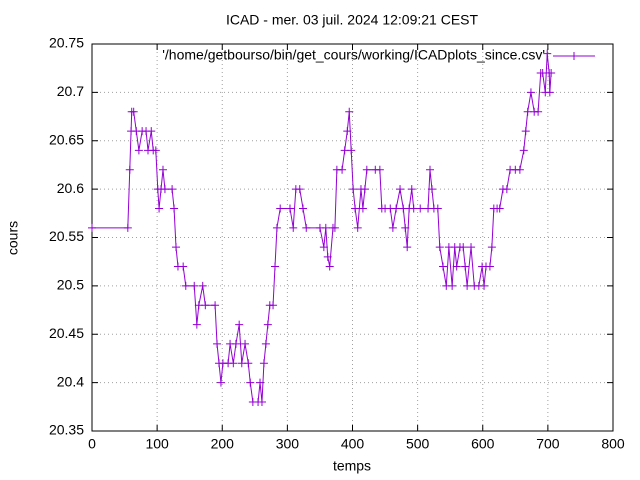  I want to click on y-axis-label: cours, so click(13, 238).